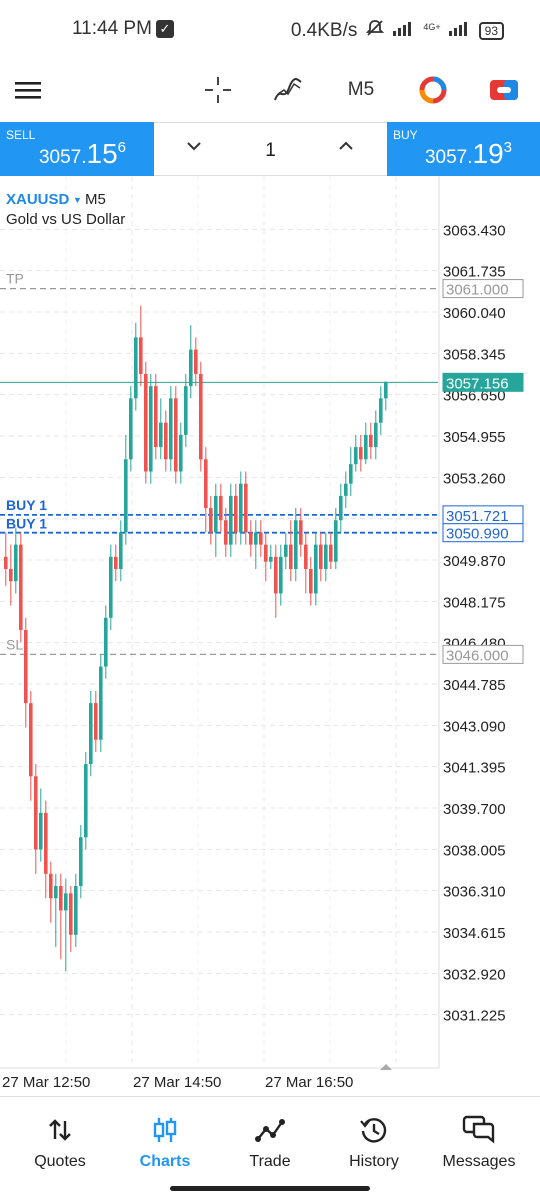 This screenshot has width=540, height=1201. Describe the element at coordinates (375, 31) in the screenshot. I see `mute-icon` at that location.